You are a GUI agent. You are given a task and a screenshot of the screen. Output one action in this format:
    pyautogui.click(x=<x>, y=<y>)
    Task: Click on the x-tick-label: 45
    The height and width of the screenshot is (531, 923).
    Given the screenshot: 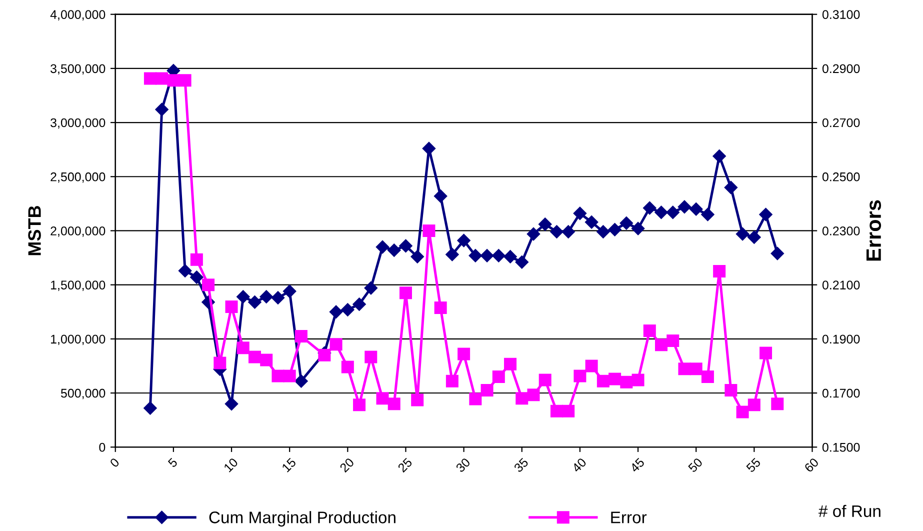 What is the action you would take?
    pyautogui.click(x=637, y=465)
    